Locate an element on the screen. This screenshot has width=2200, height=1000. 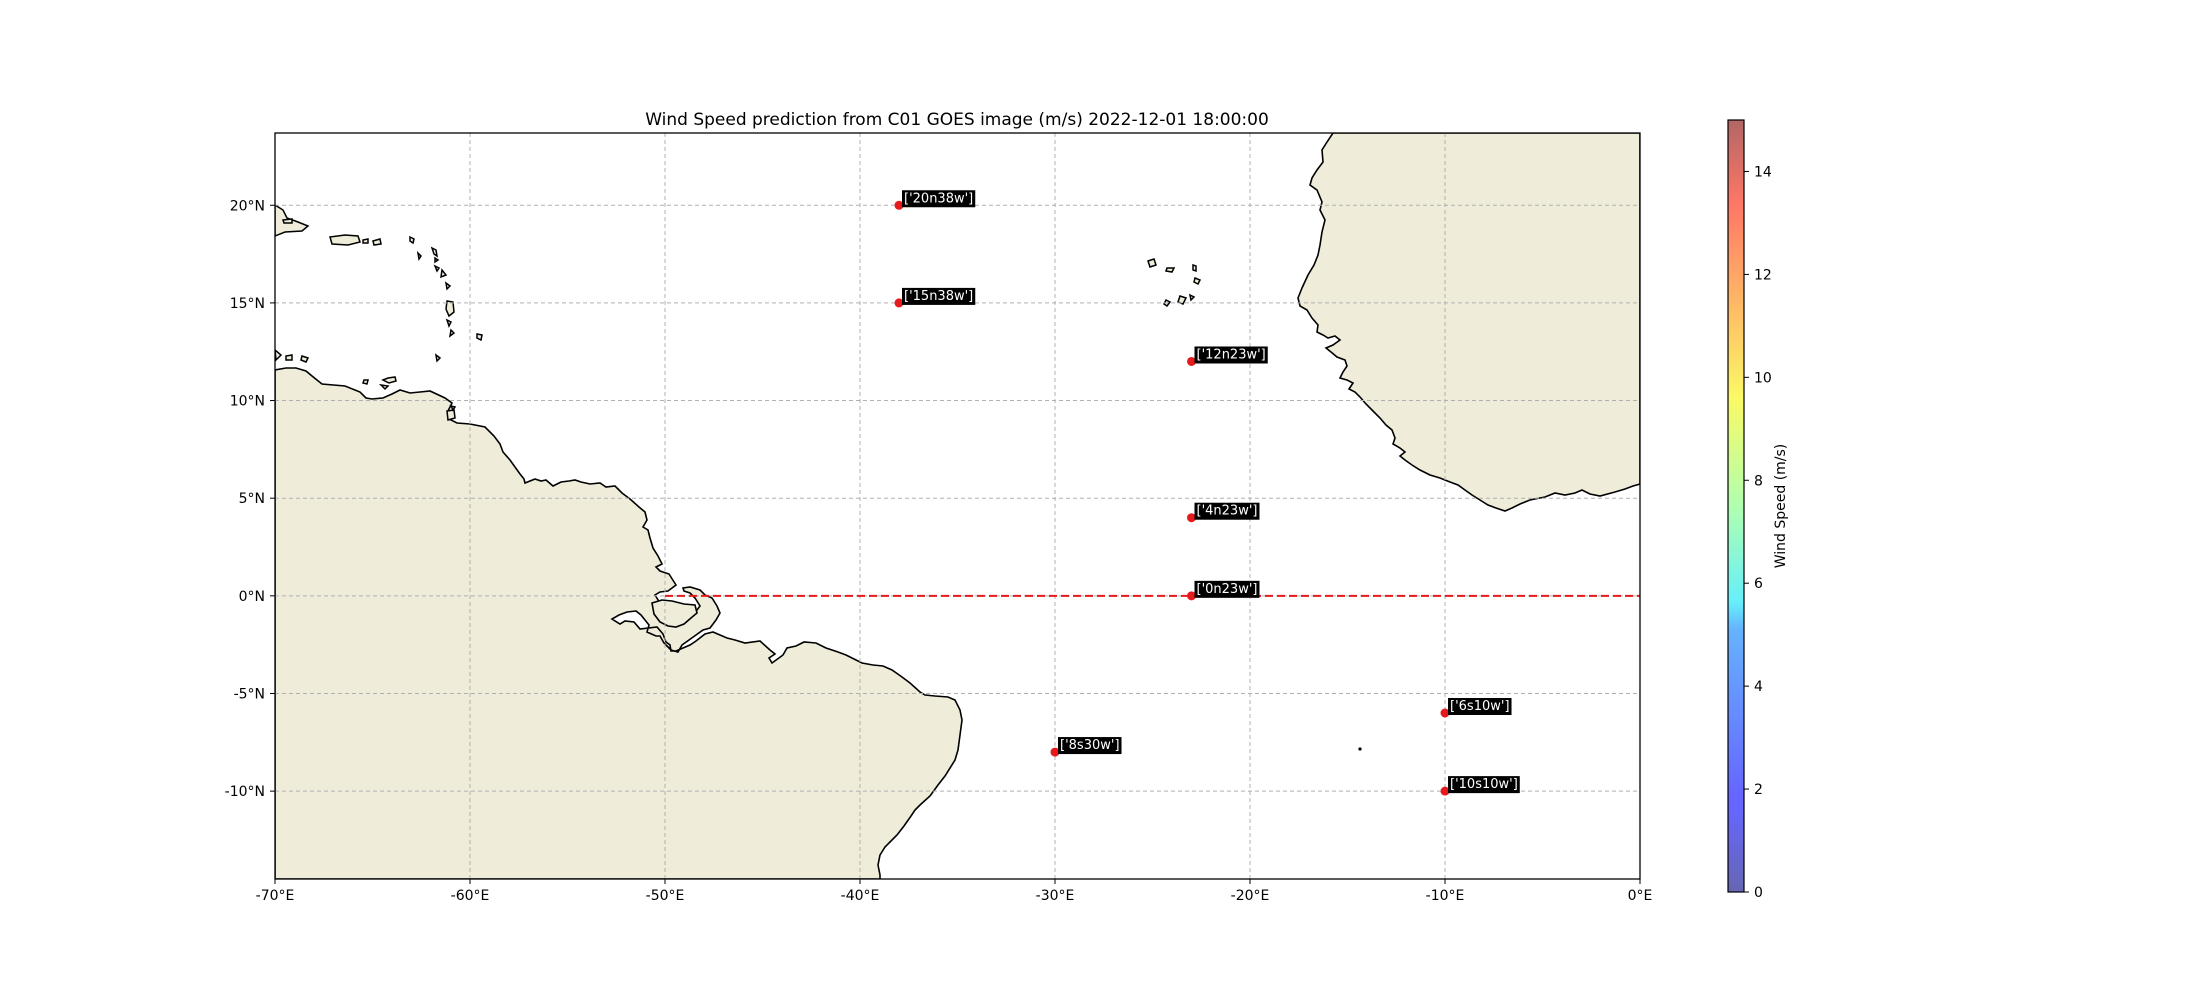
island-small-g is located at coordinates (449, 323).